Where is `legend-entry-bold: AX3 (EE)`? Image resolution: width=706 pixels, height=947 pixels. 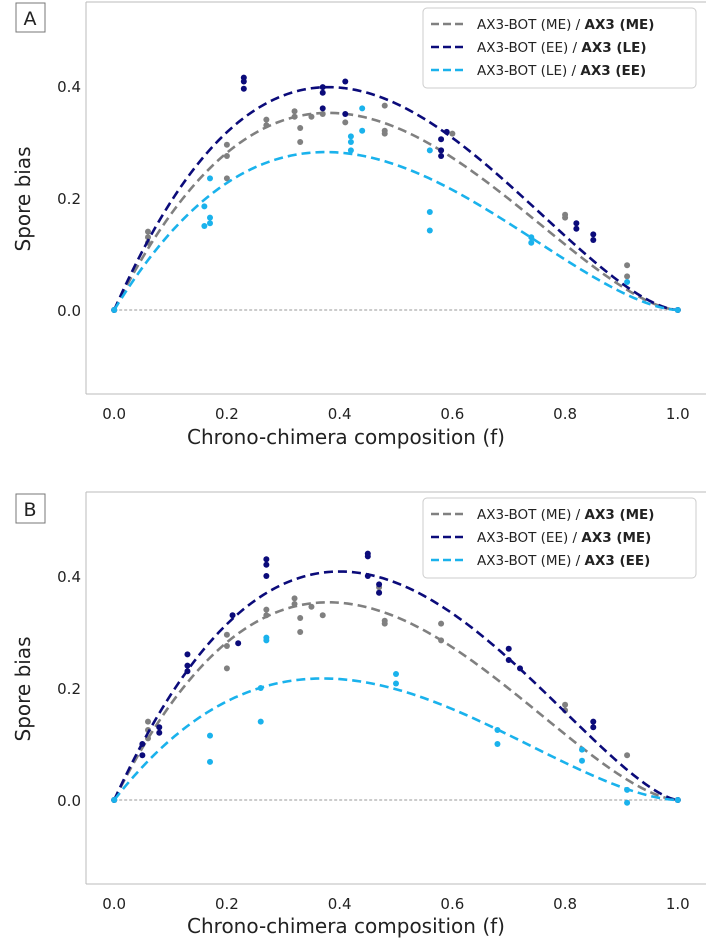
legend-entry-bold: AX3 (EE) is located at coordinates (618, 561).